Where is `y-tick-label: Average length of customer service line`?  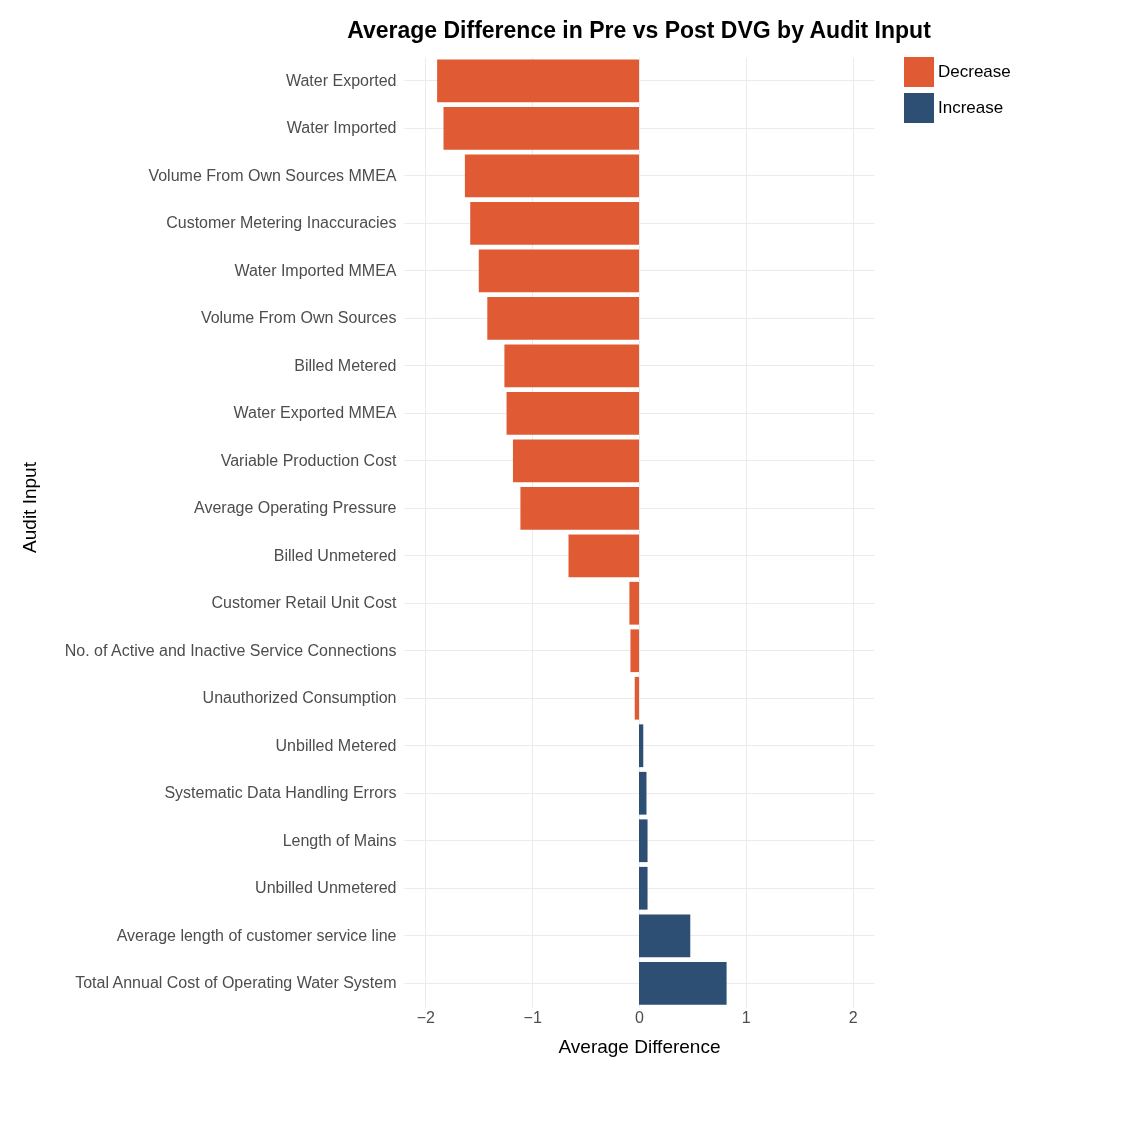 y-tick-label: Average length of customer service line is located at coordinates (256, 935).